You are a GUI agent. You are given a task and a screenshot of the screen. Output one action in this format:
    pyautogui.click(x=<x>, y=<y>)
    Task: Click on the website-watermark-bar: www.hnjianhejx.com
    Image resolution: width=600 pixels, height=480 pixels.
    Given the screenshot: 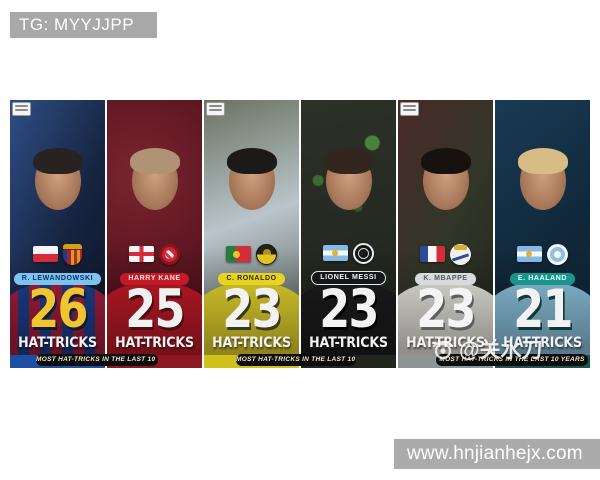 What is the action you would take?
    pyautogui.click(x=497, y=454)
    